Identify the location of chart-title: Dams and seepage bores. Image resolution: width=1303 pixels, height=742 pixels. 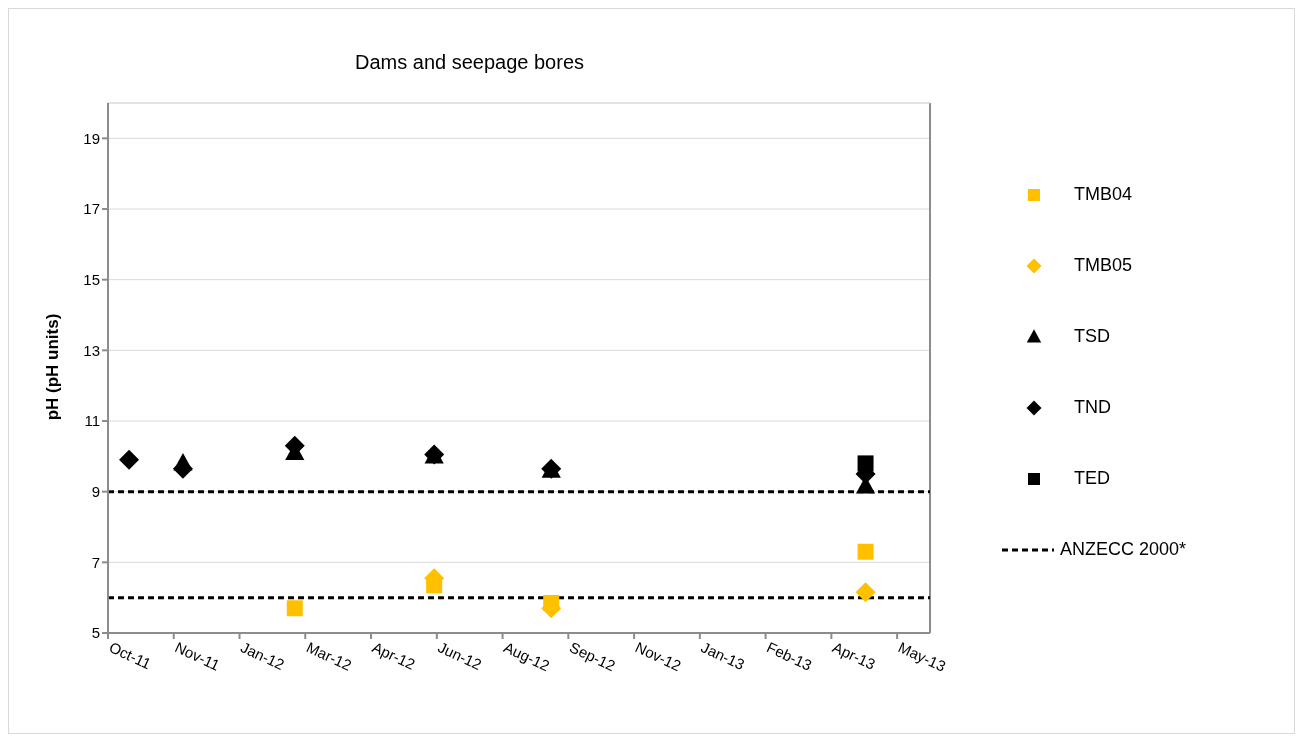
(469, 62).